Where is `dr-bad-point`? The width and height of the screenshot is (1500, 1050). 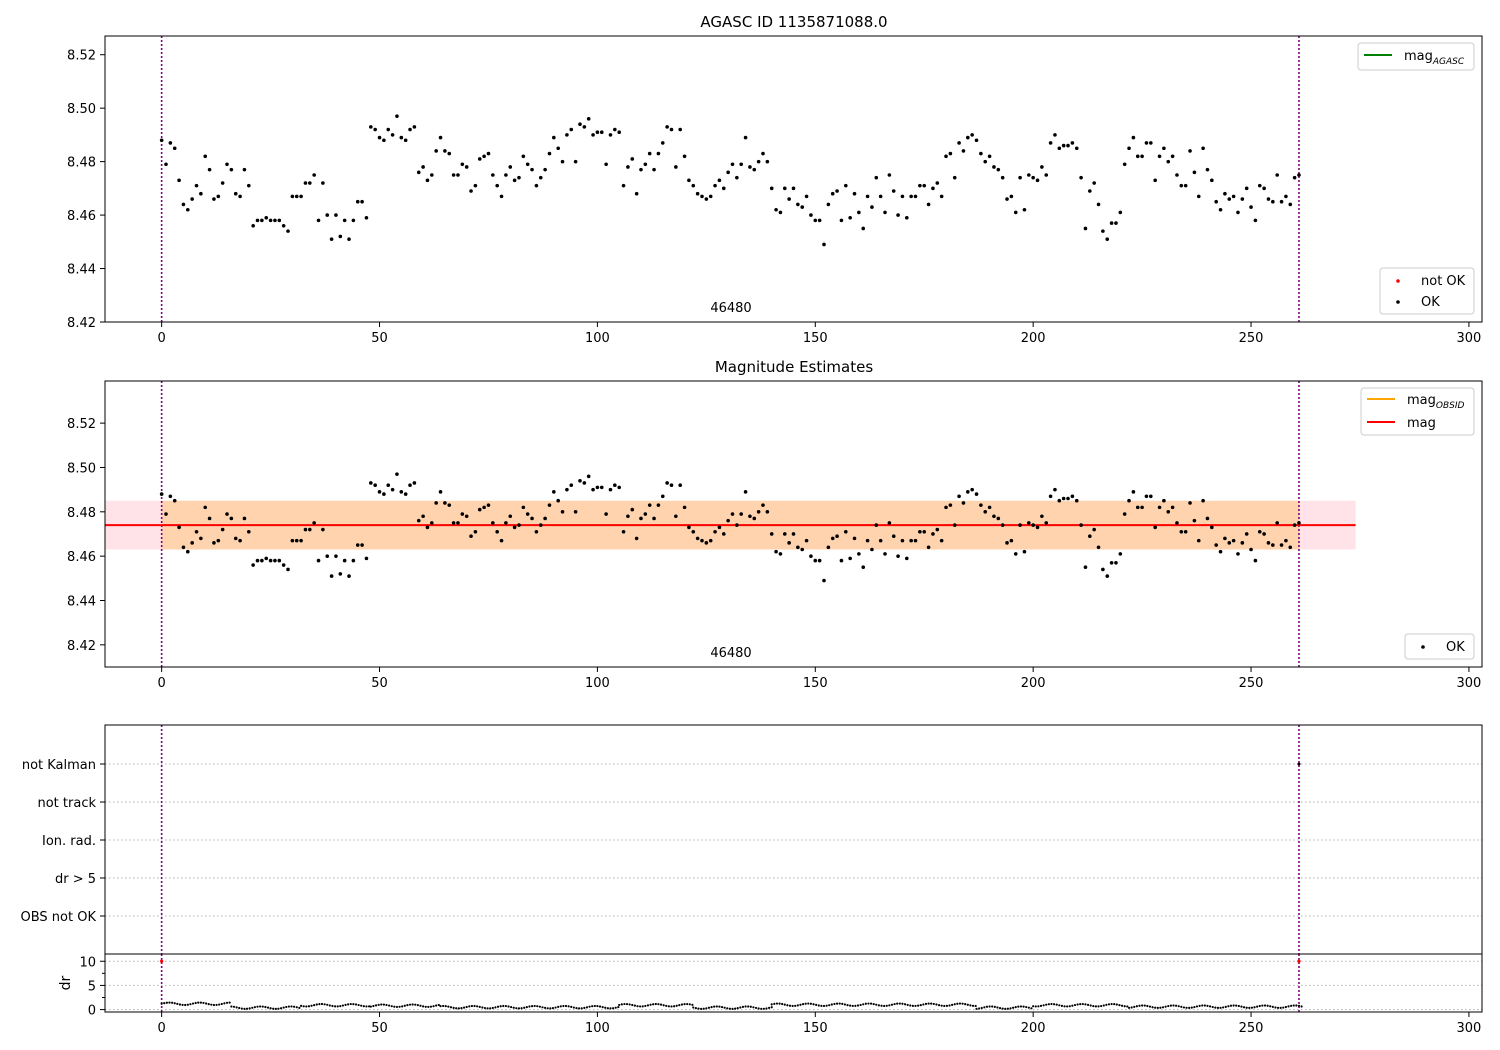 dr-bad-point is located at coordinates (162, 961).